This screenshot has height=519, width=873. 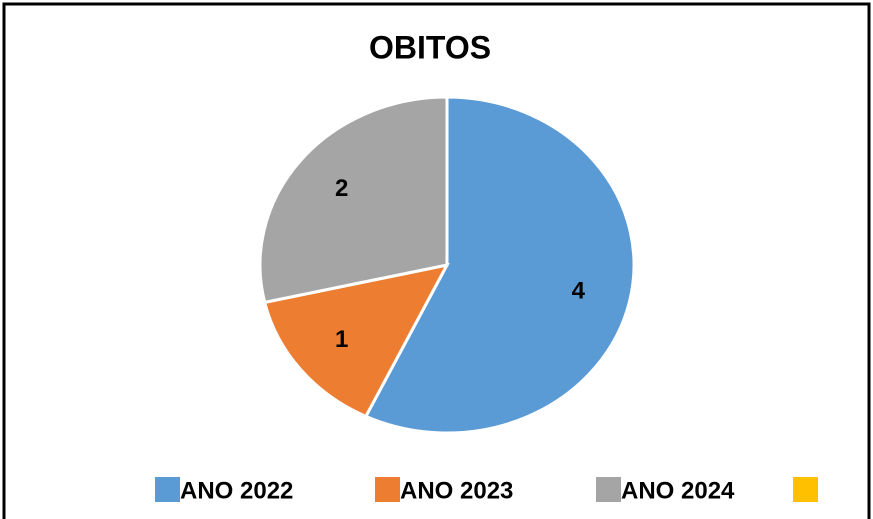 I want to click on data-label: 4, so click(x=579, y=290).